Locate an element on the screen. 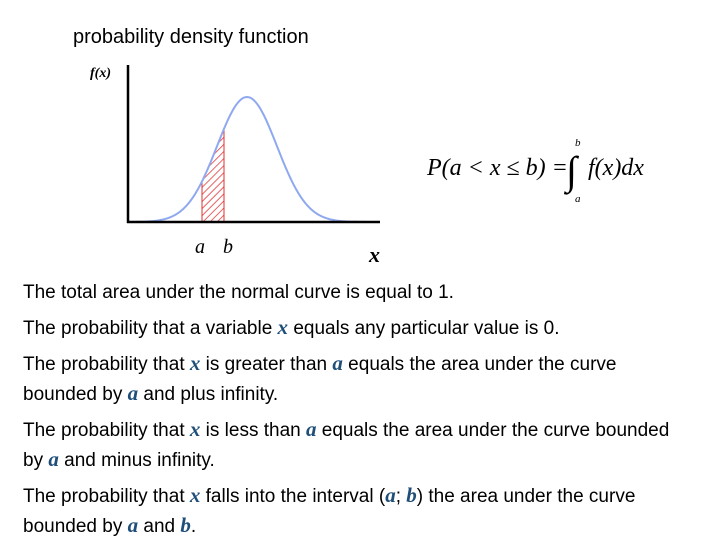 The width and height of the screenshot is (720, 547). y-label: f(x) is located at coordinates (100, 73).